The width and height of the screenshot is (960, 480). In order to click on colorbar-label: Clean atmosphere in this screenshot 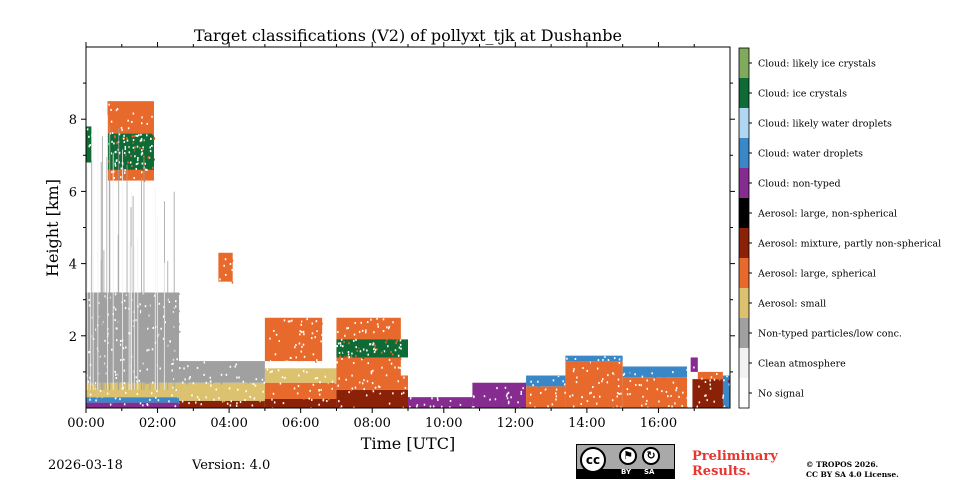, I will do `click(802, 364)`.